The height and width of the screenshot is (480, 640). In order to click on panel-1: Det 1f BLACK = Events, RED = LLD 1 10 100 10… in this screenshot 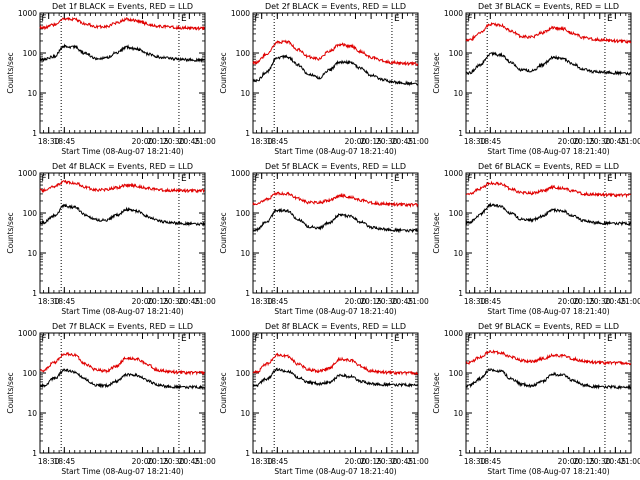, I will do `click(111, 79)`.